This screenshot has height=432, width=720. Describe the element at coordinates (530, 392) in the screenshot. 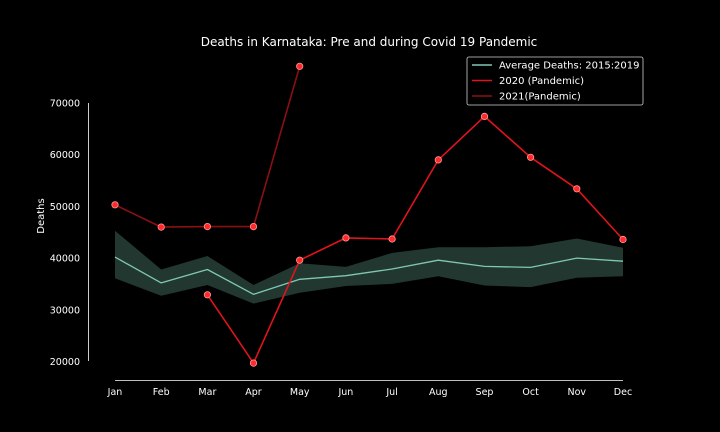

I see `x-tick-oct: Oct` at that location.